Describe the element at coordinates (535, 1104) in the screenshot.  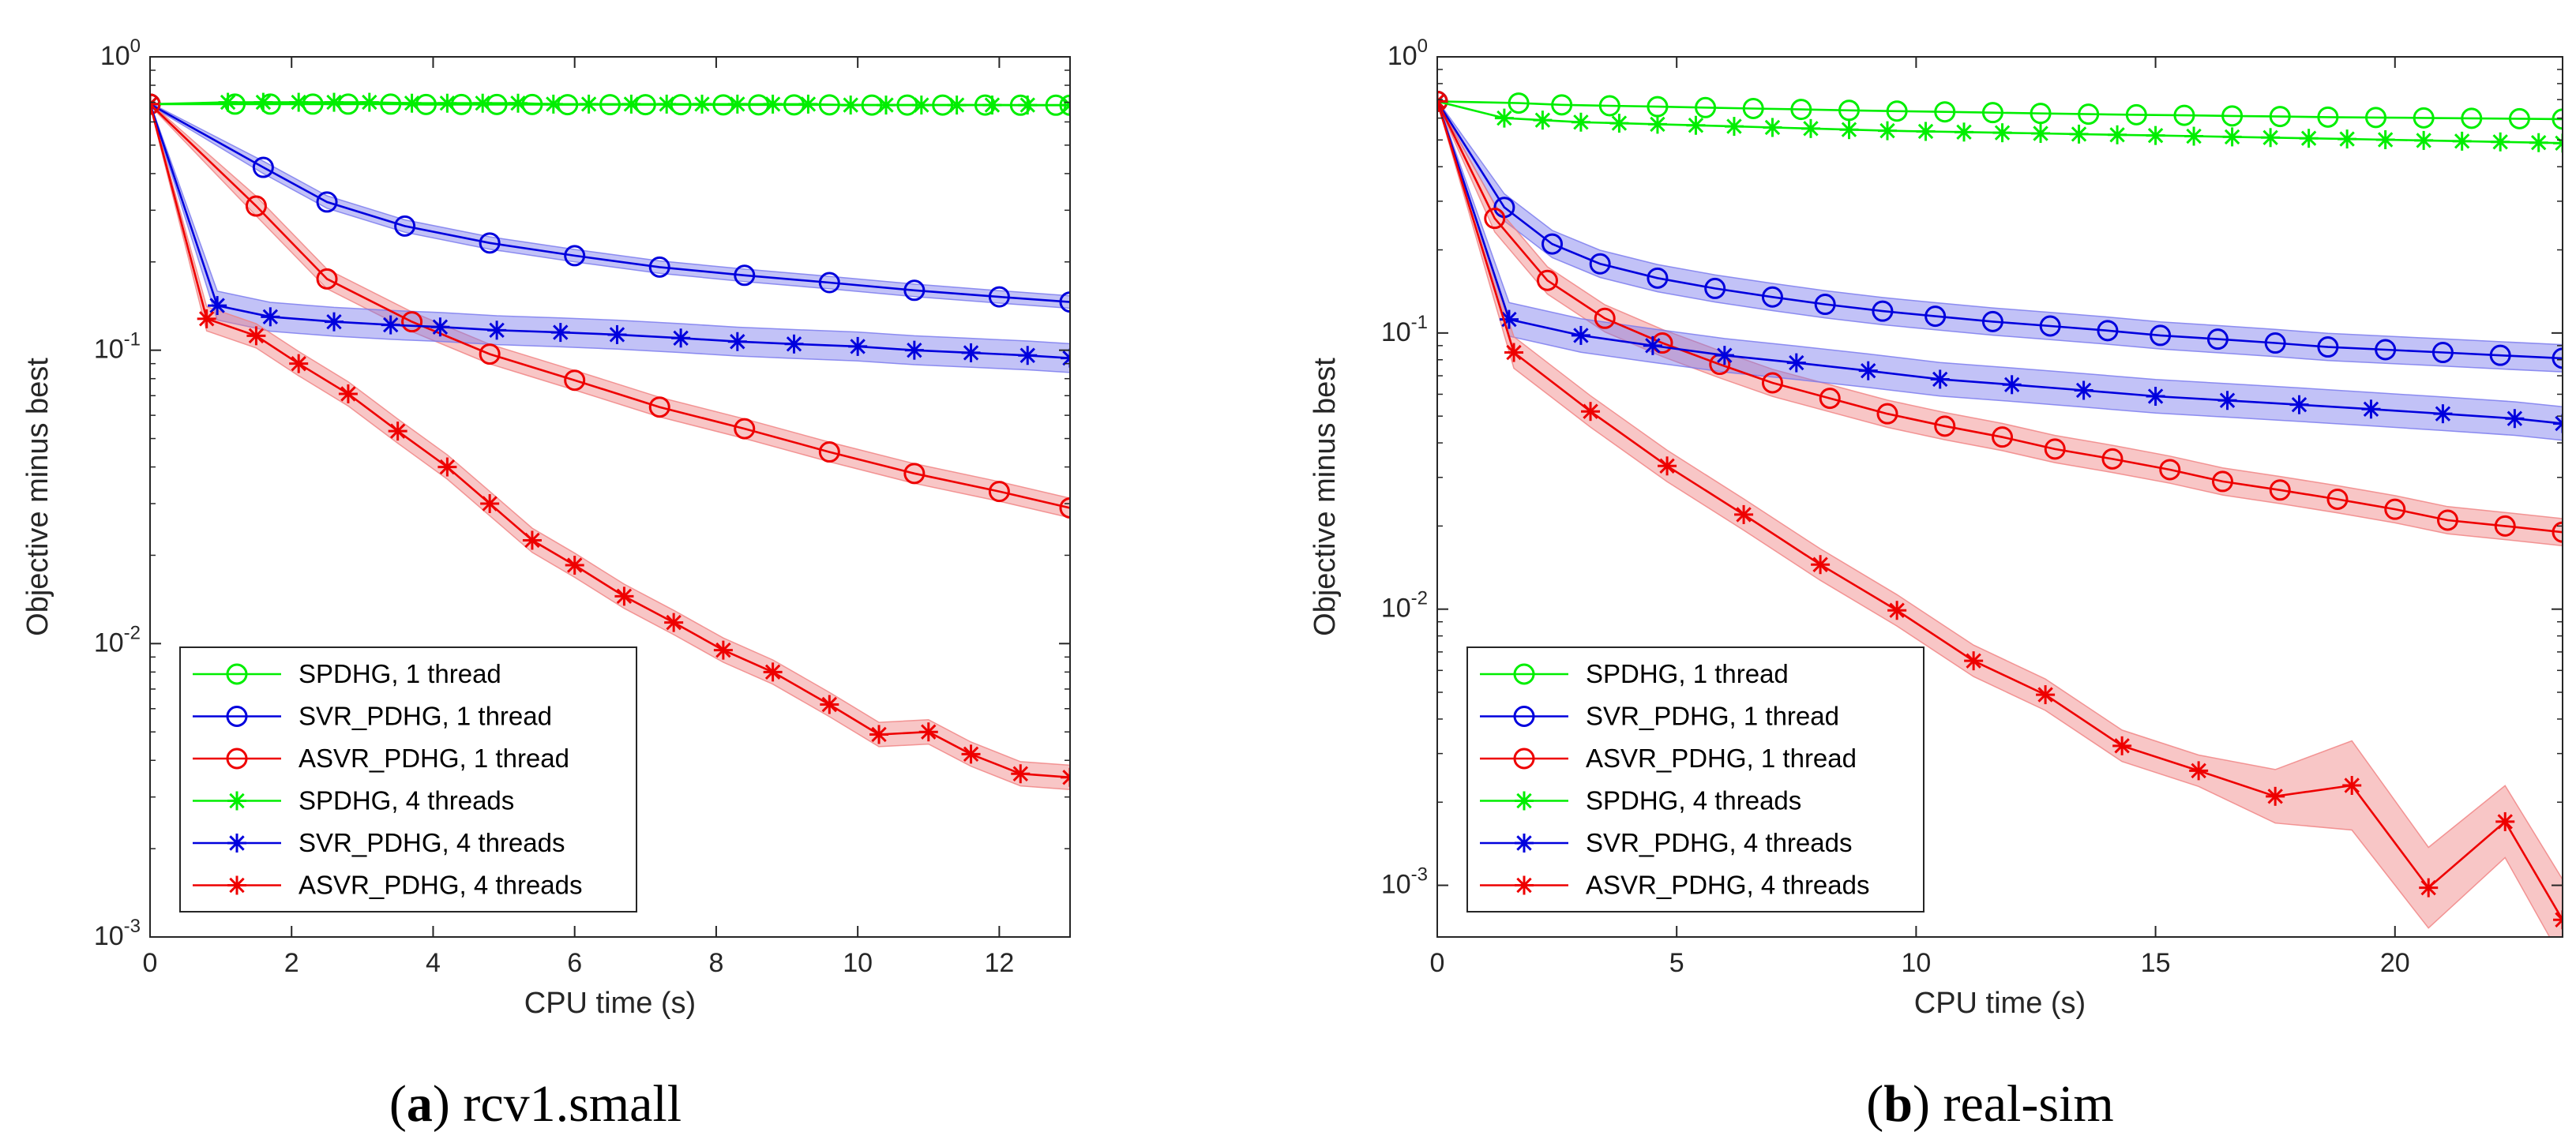
I see `panel-caption: (a) rcv1.small` at that location.